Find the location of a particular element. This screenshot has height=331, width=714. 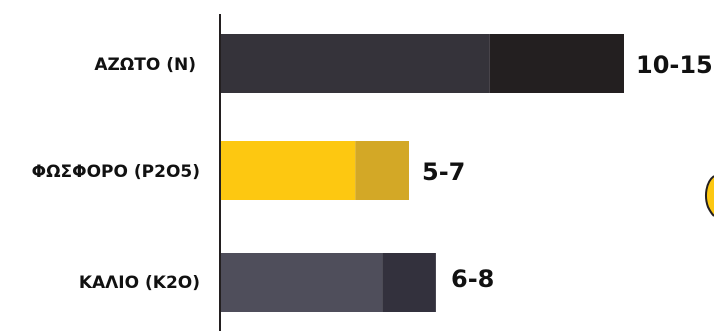

value-label-phosphorus: 5-7 is located at coordinates (443, 172).